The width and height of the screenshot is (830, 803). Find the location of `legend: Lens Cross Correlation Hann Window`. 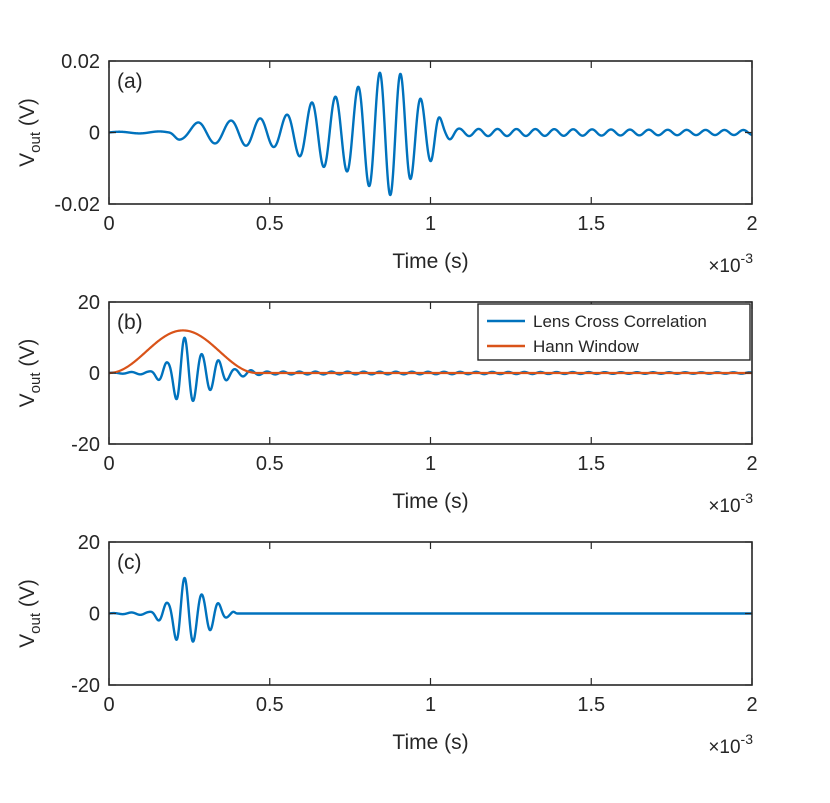

legend: Lens Cross Correlation Hann Window is located at coordinates (614, 332).